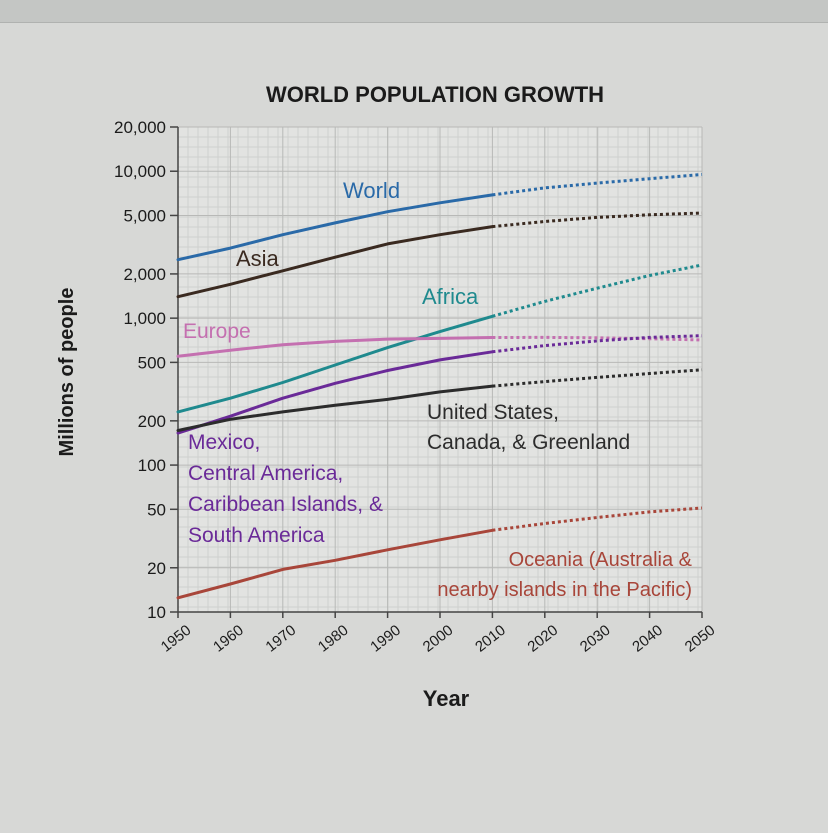 Image resolution: width=828 pixels, height=833 pixels. I want to click on series-projection-world, so click(597, 185).